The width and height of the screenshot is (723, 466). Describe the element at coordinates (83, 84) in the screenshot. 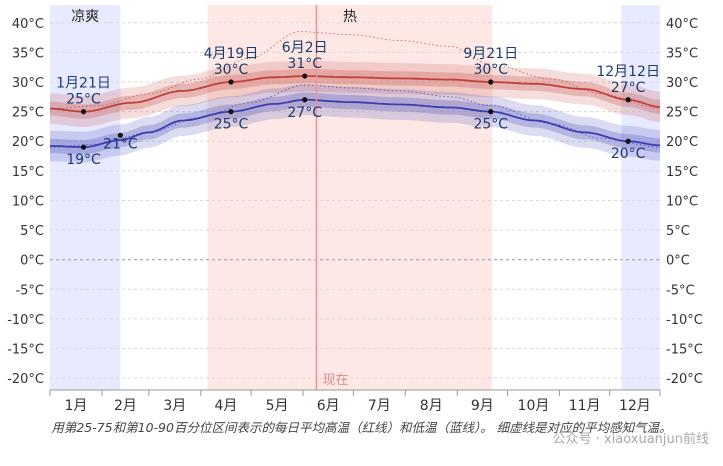

I see `annotation-date: 1月21日` at that location.